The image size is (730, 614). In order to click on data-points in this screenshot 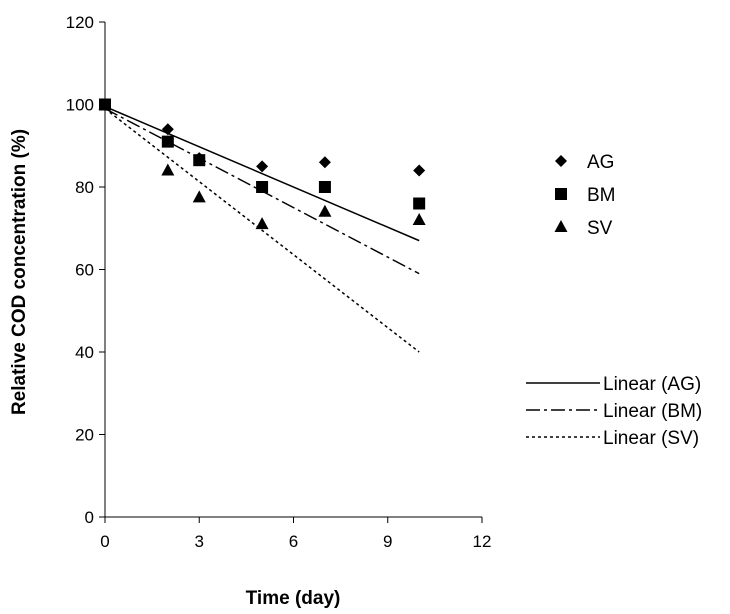, I will do `click(262, 163)`.